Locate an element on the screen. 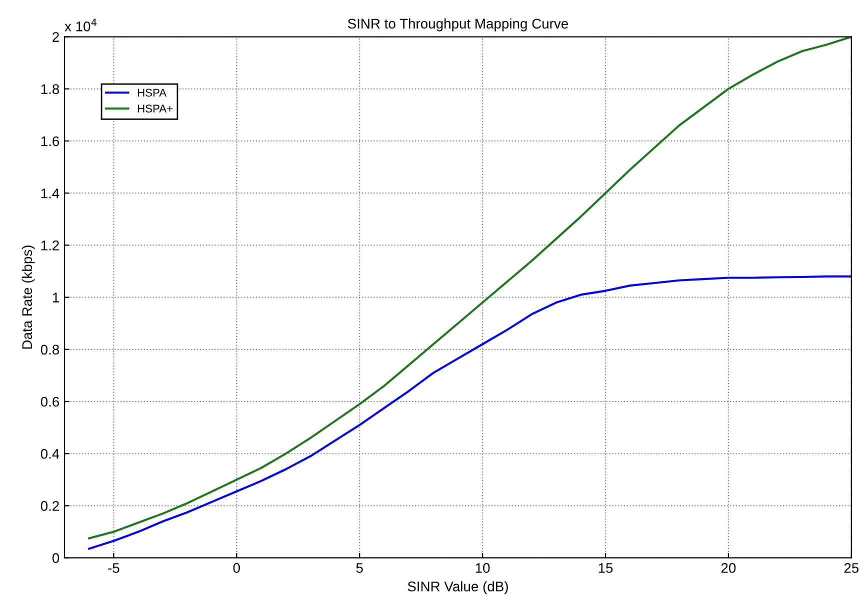 The image size is (860, 613). x-tick-label: -5 is located at coordinates (114, 568).